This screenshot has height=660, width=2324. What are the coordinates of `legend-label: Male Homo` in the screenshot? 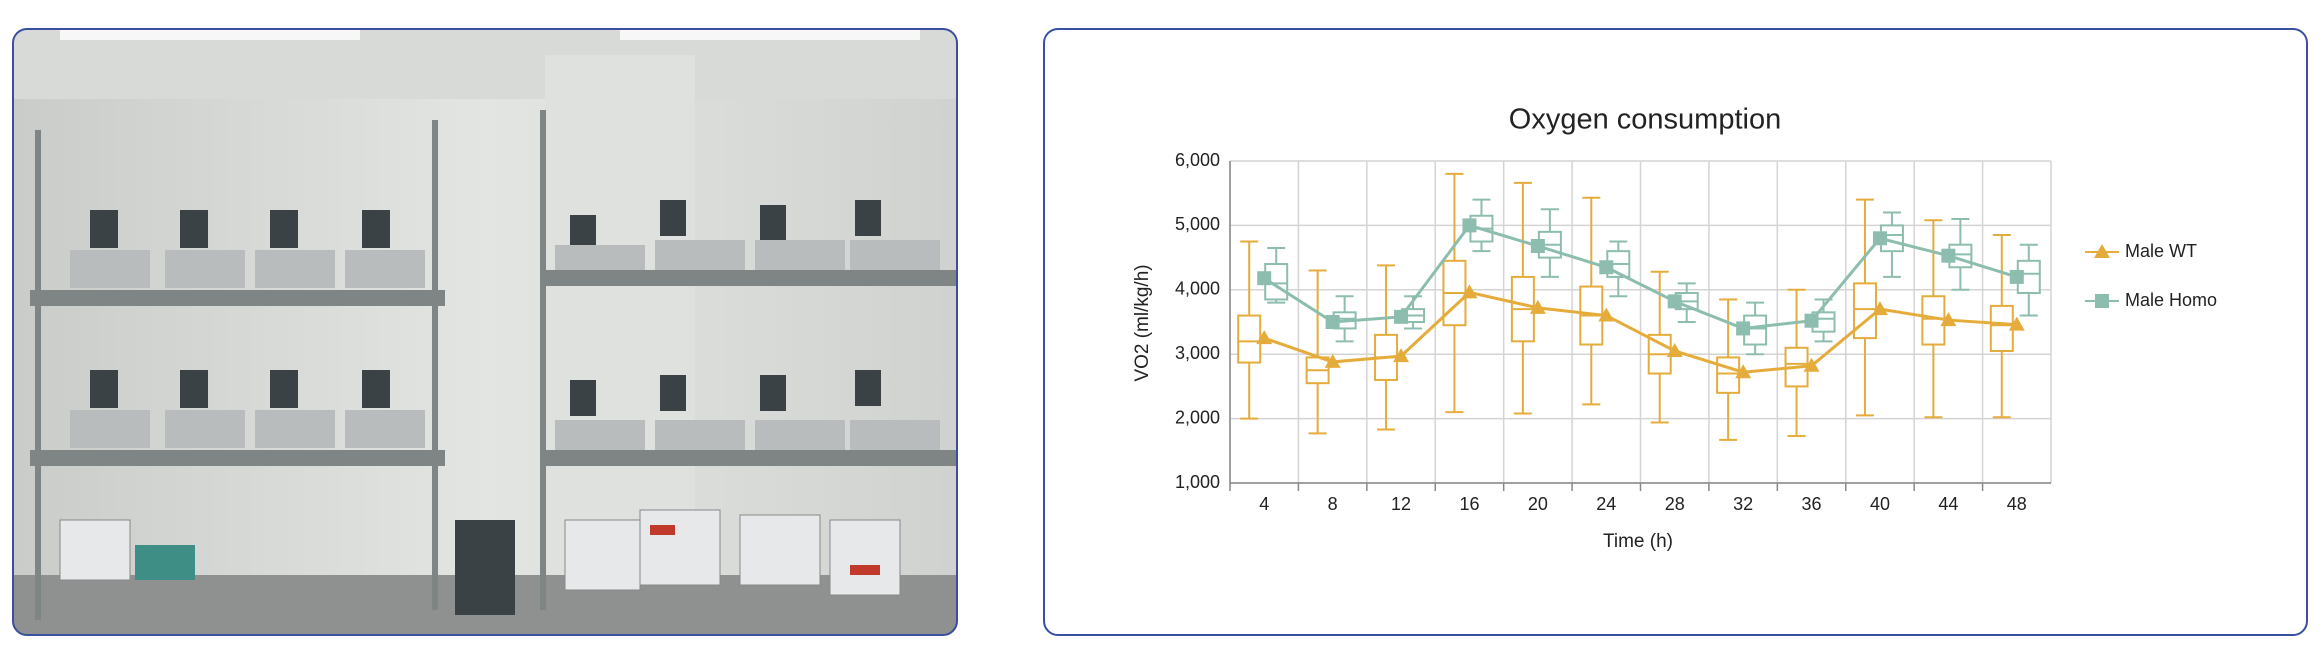 It's located at (2171, 300).